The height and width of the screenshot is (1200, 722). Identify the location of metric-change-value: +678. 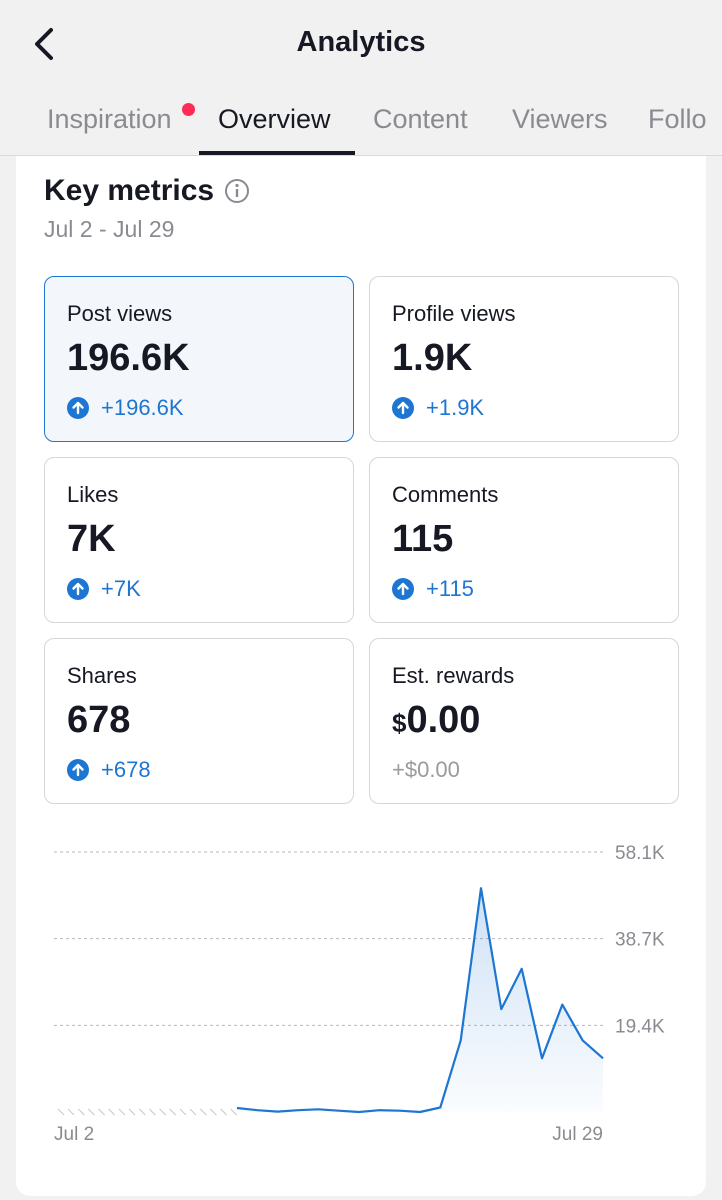
(126, 769).